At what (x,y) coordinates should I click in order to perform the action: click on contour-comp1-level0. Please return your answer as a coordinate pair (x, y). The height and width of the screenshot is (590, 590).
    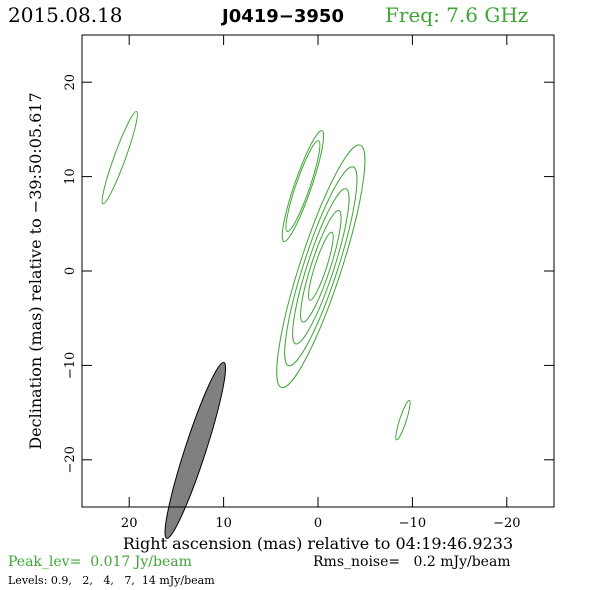
    Looking at the image, I should click on (303, 186).